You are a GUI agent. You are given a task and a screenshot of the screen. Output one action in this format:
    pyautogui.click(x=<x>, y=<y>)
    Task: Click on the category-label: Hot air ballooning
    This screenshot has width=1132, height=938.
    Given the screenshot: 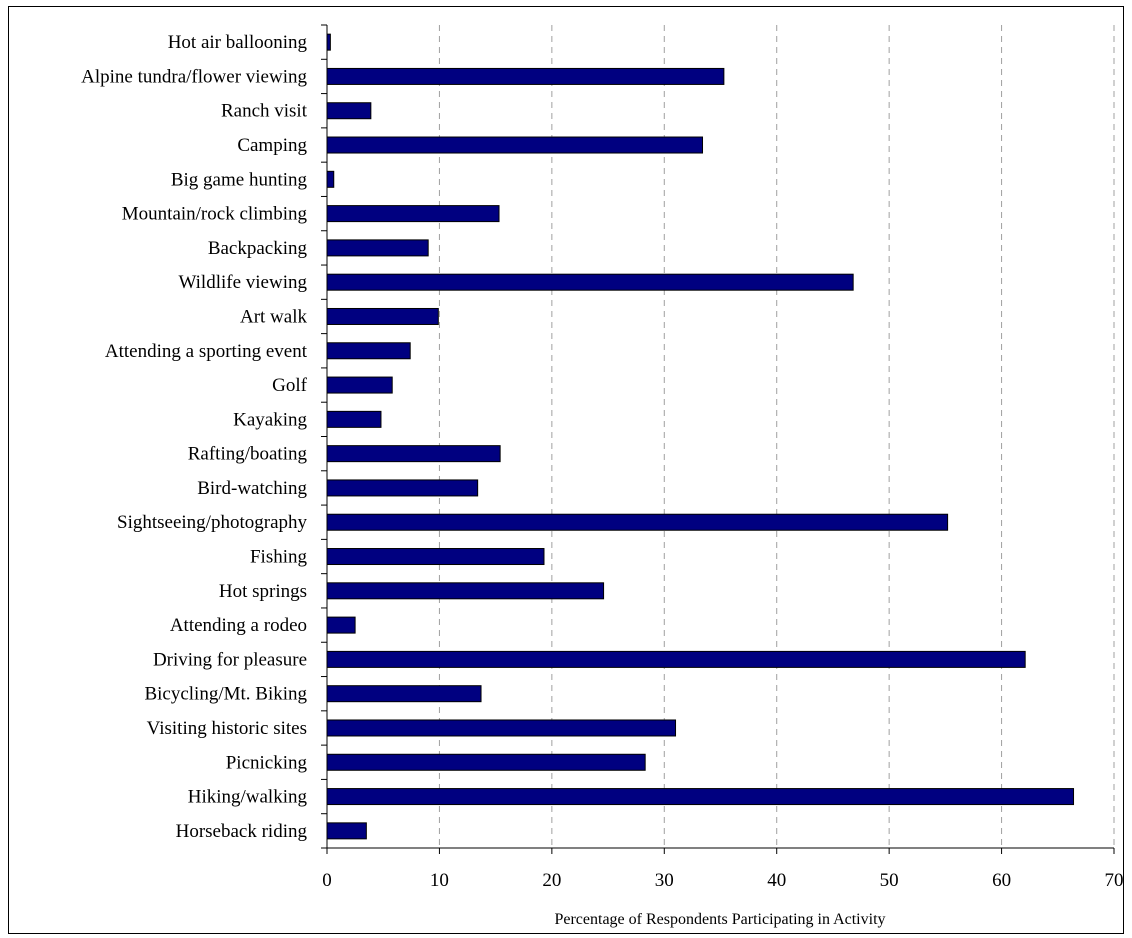 What is the action you would take?
    pyautogui.click(x=238, y=42)
    